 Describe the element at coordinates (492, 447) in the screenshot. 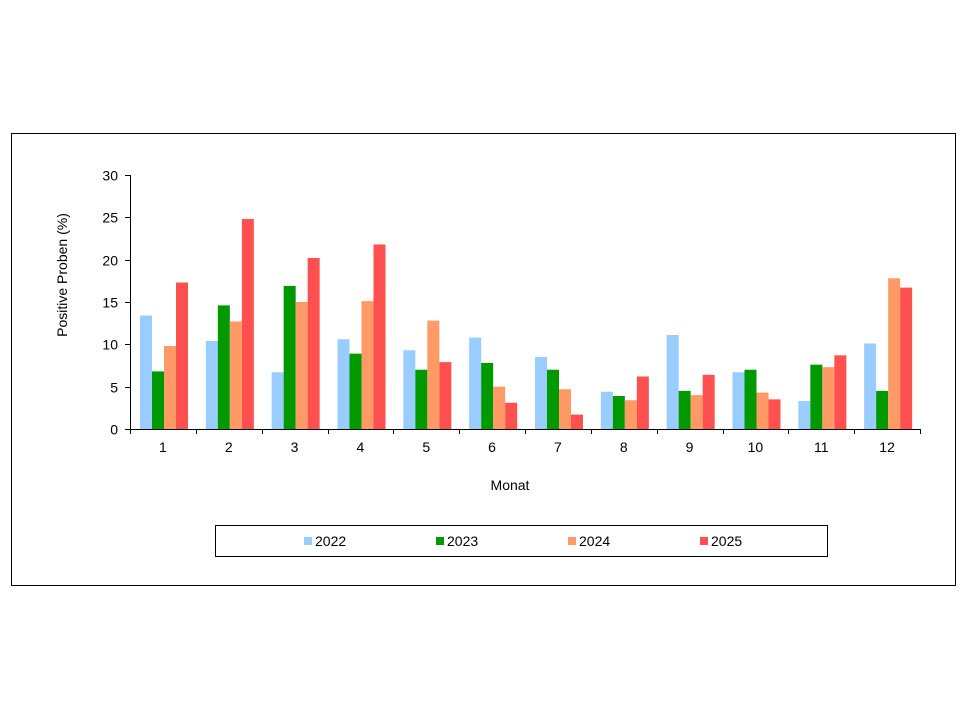

I see `x-tick-label: 6` at that location.